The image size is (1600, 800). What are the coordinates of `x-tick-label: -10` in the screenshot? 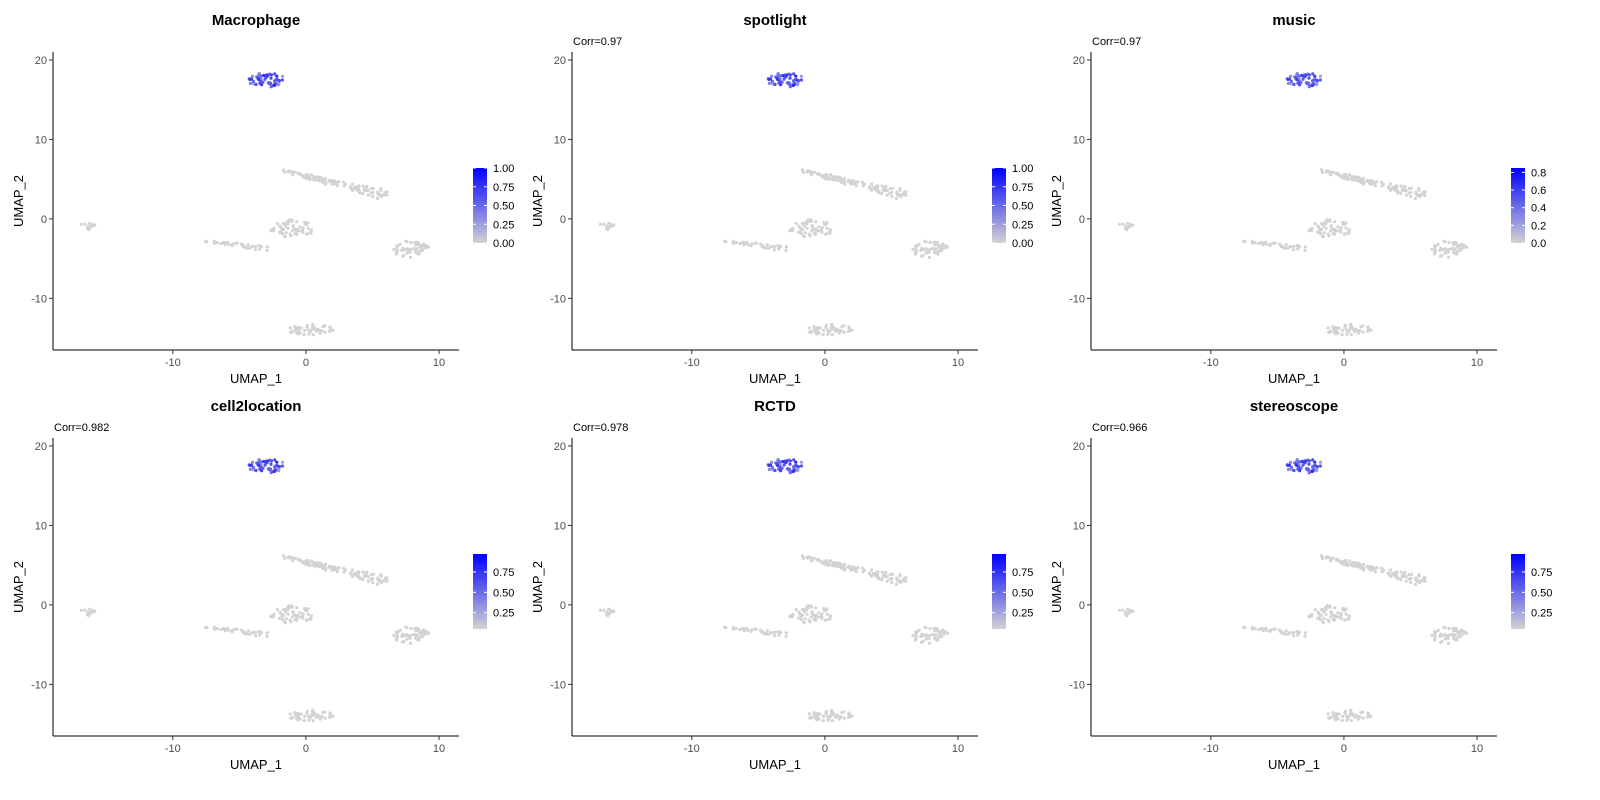 It's located at (692, 749).